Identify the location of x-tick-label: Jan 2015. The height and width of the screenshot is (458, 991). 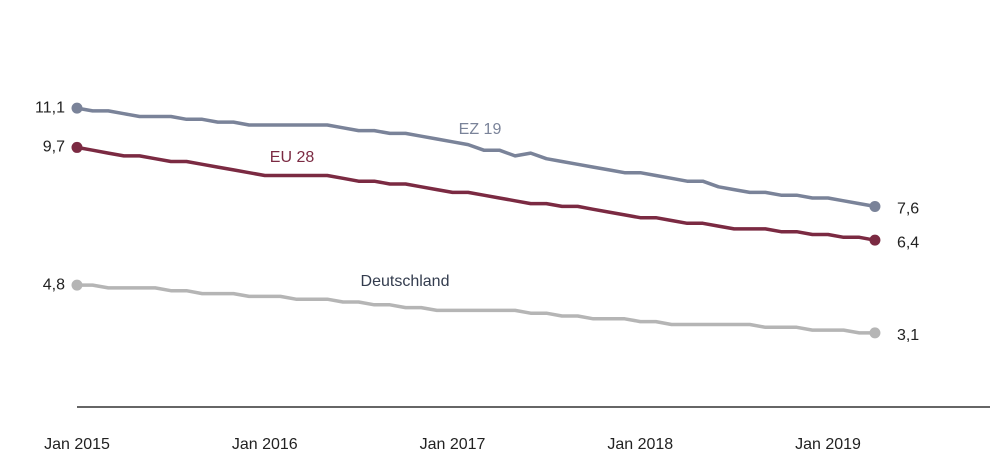
(77, 444).